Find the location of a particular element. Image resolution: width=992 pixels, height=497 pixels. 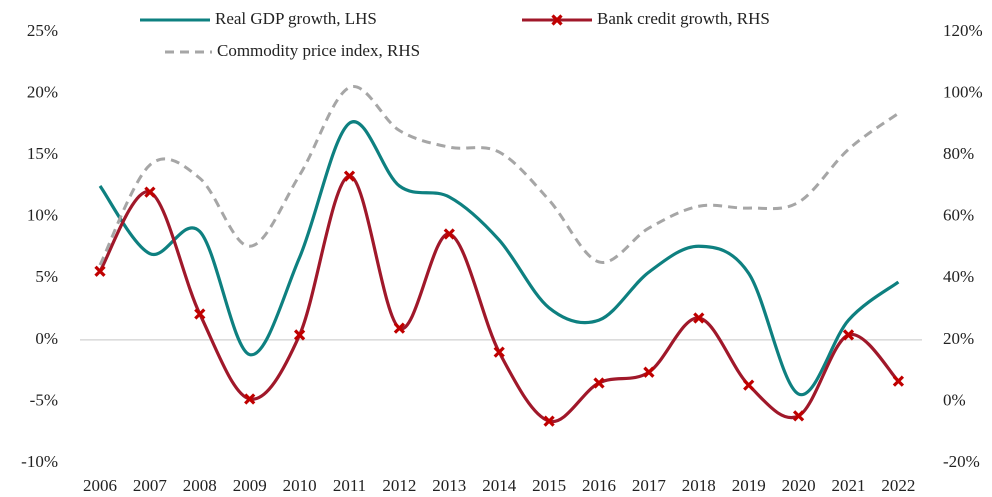

x-tick-label: 2018 is located at coordinates (699, 485).